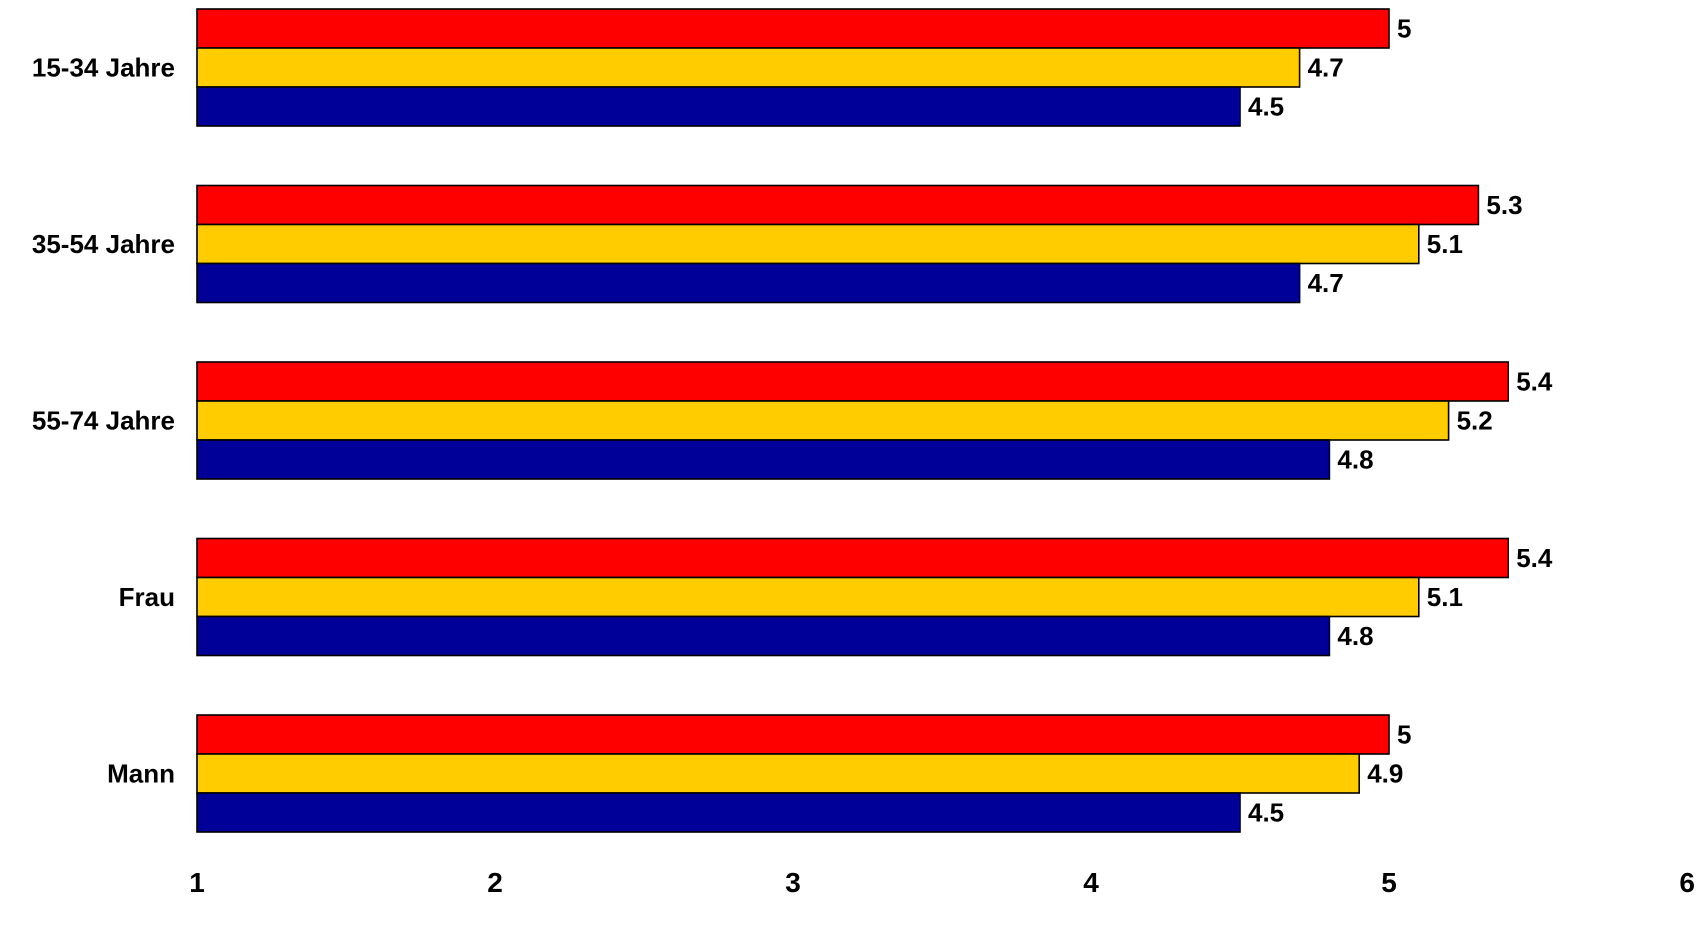 The width and height of the screenshot is (1703, 925). What do you see at coordinates (1389, 882) in the screenshot?
I see `x-tick-label-5: 5` at bounding box center [1389, 882].